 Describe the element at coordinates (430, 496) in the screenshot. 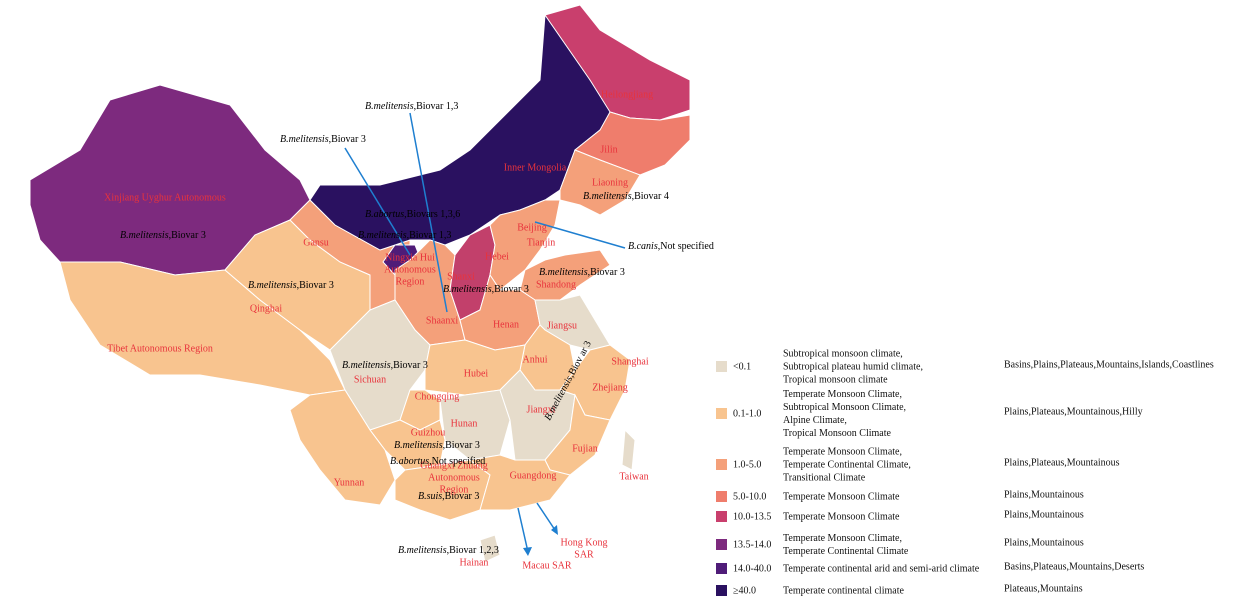

I see `annotation-species: B.suis` at that location.